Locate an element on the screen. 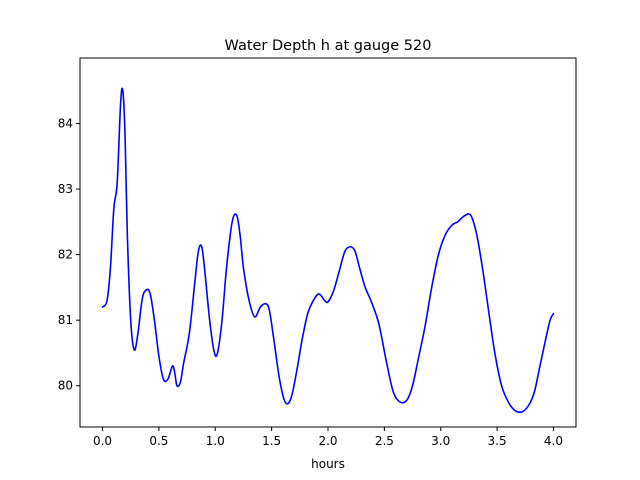 The height and width of the screenshot is (480, 640). x-tick-label: 1.0 is located at coordinates (215, 441).